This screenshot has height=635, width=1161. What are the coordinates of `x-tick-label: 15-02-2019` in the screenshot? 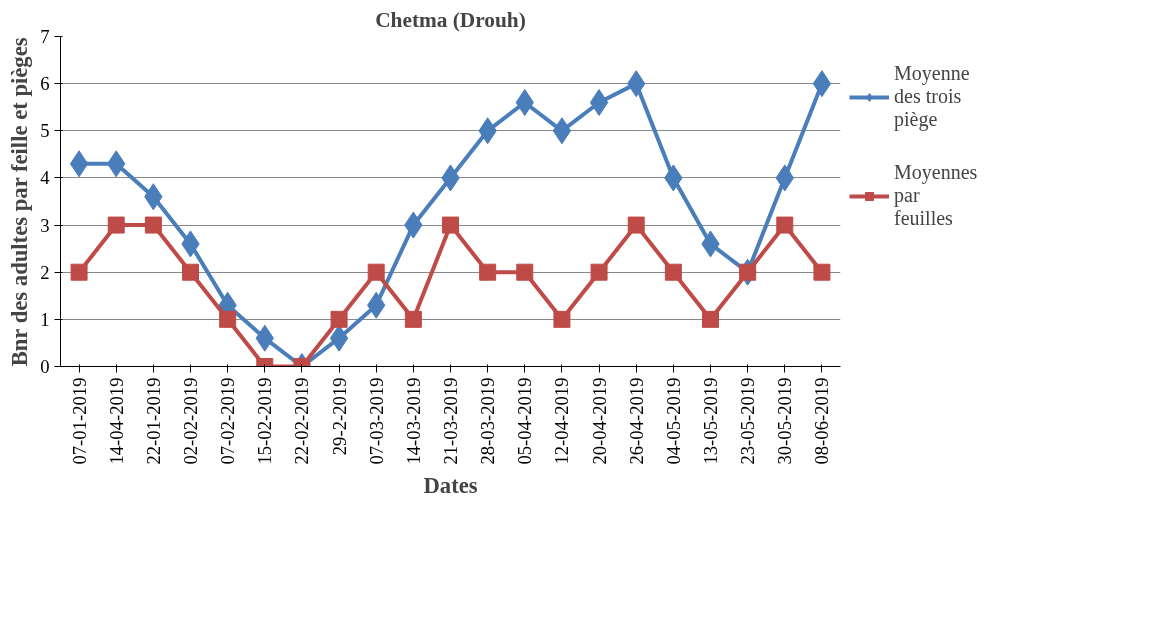 It's located at (265, 421).